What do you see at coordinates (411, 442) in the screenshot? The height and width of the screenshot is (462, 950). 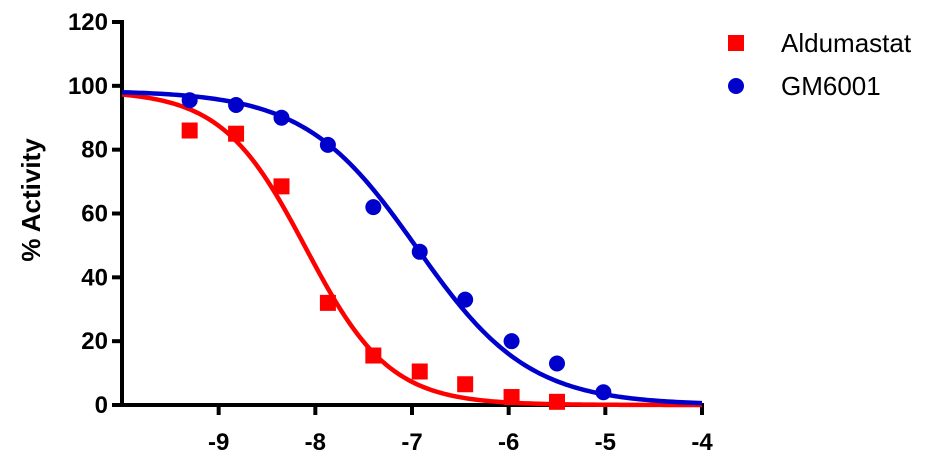 I see `x-tick-label: -7` at bounding box center [411, 442].